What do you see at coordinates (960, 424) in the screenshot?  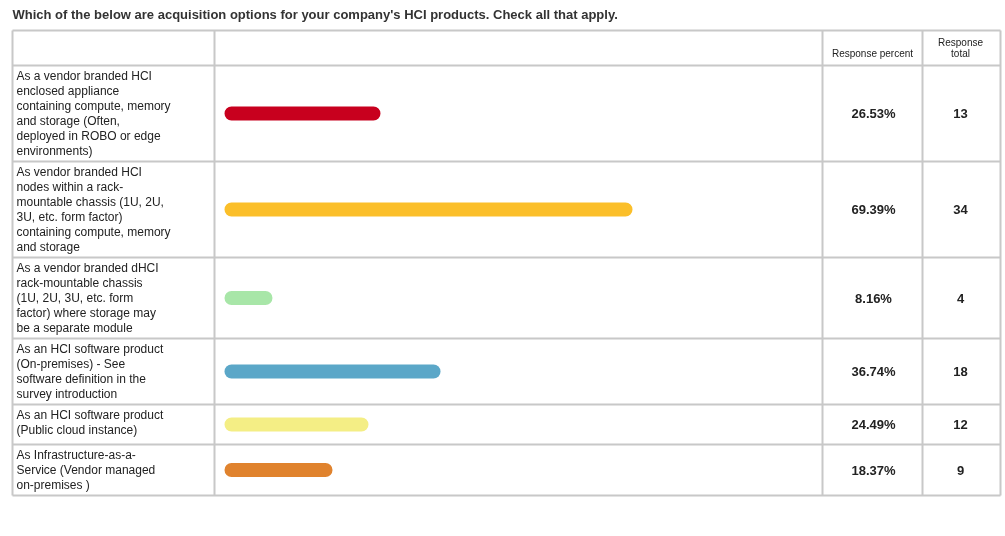 I see `text: 12` at bounding box center [960, 424].